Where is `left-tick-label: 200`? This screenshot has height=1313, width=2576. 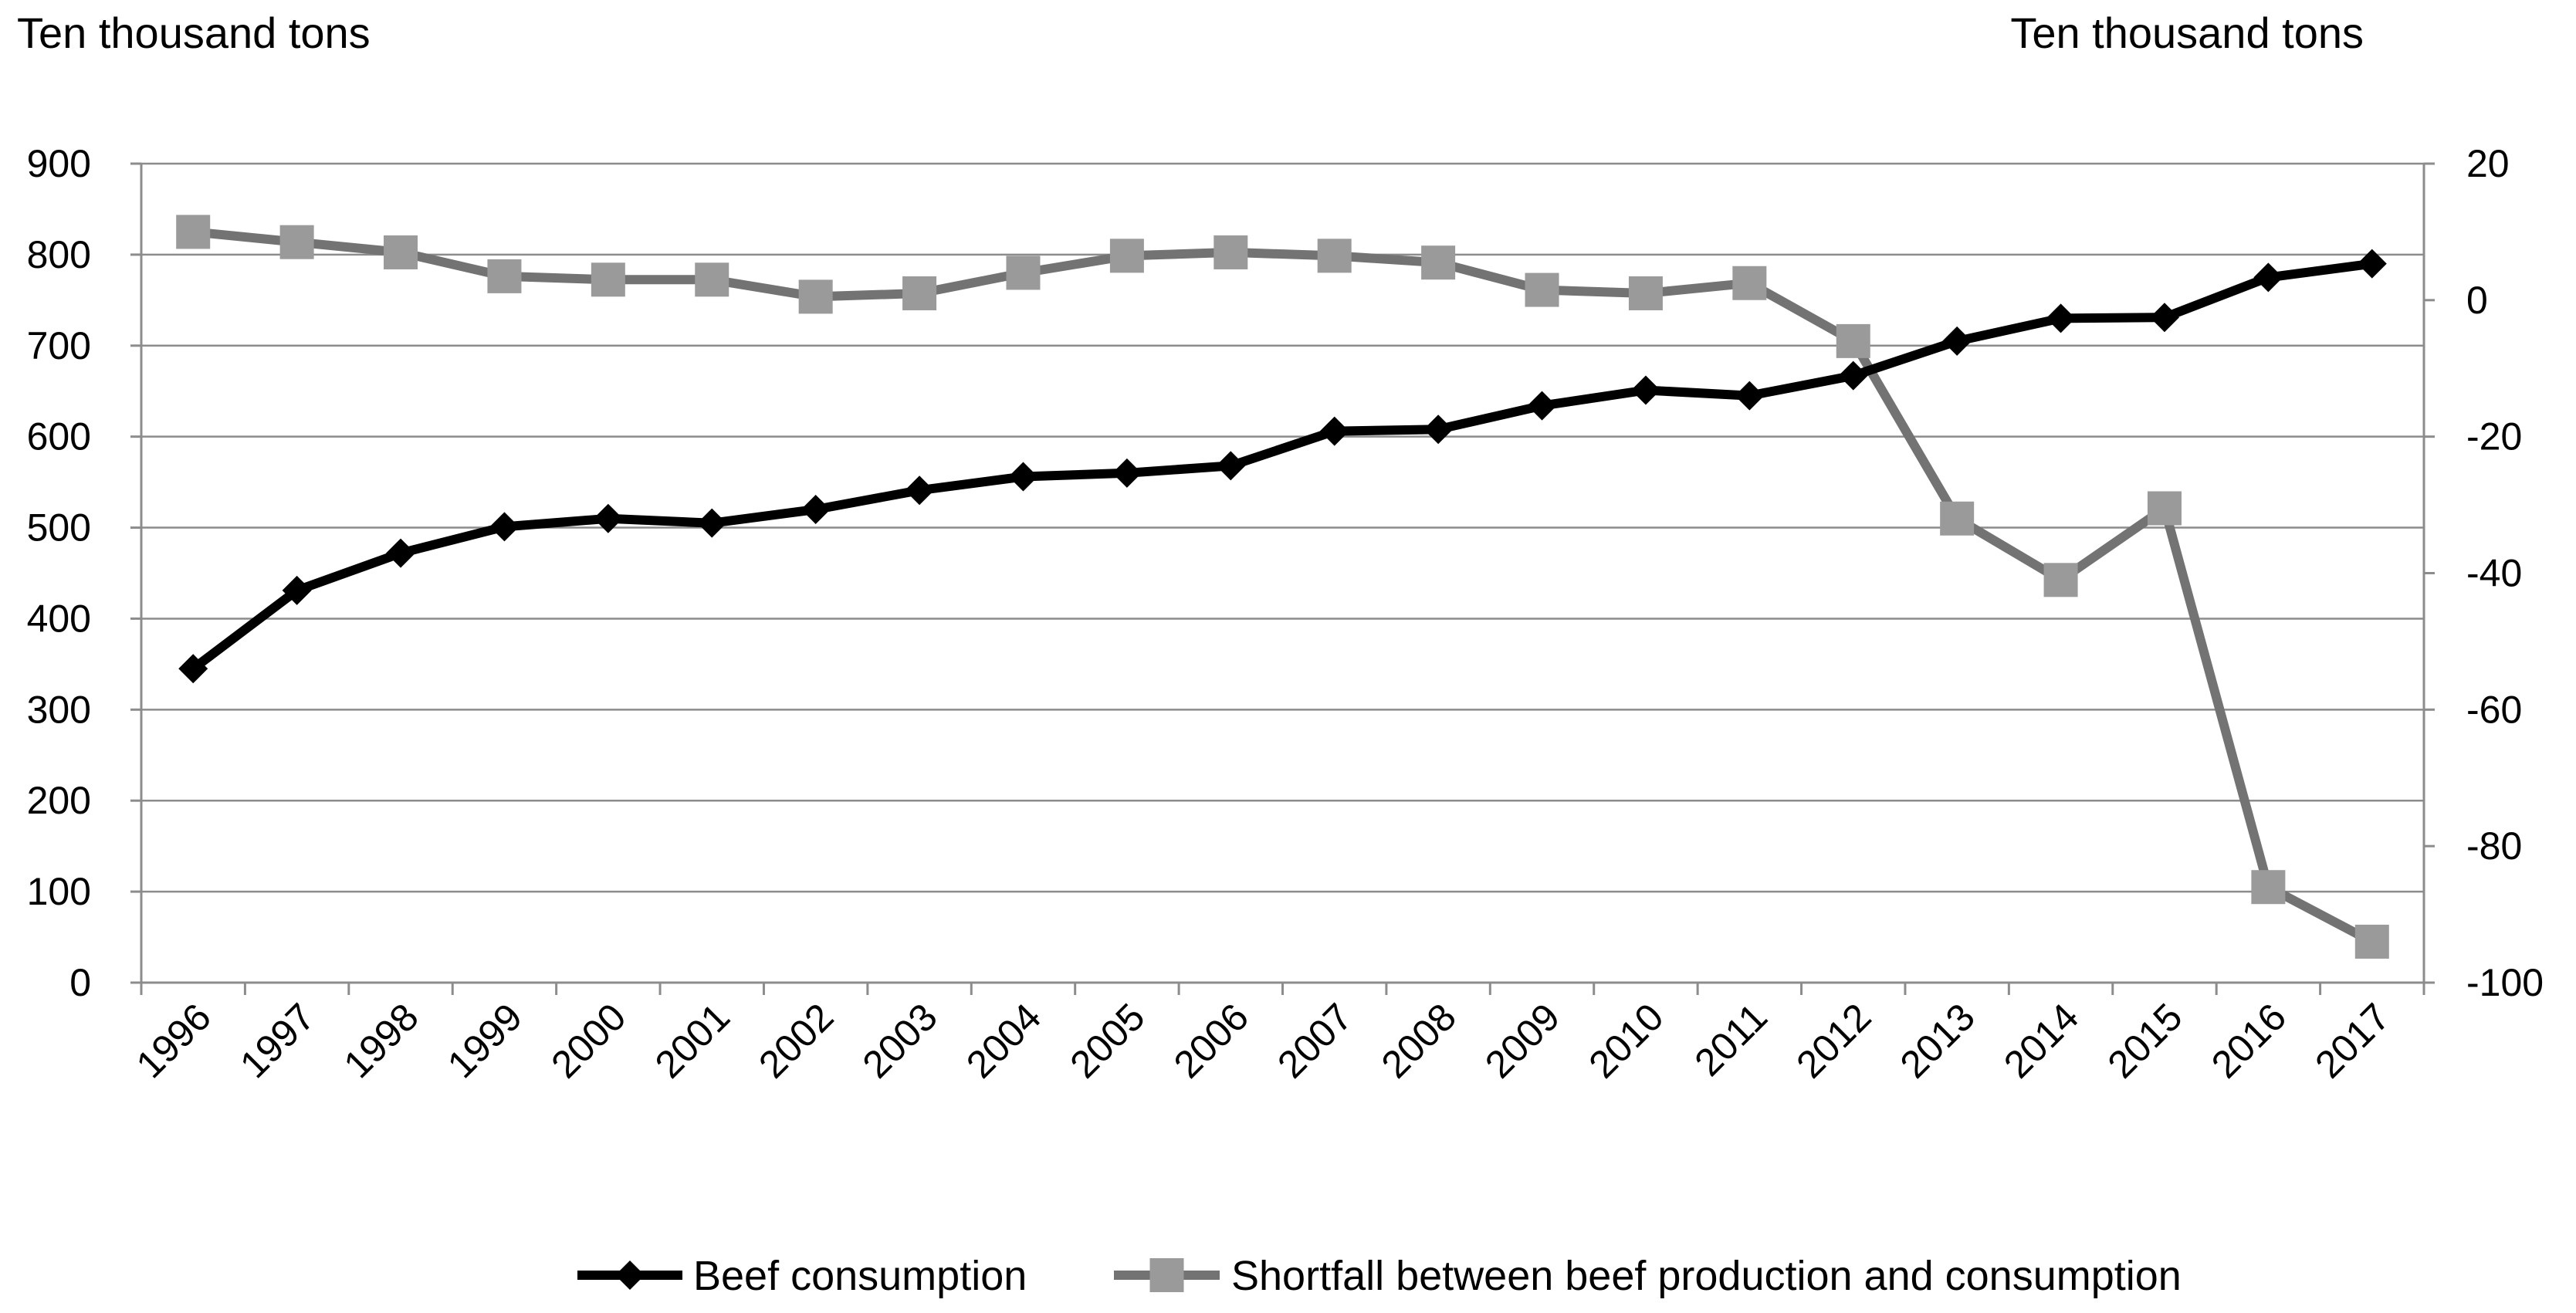 left-tick-label: 200 is located at coordinates (59, 800).